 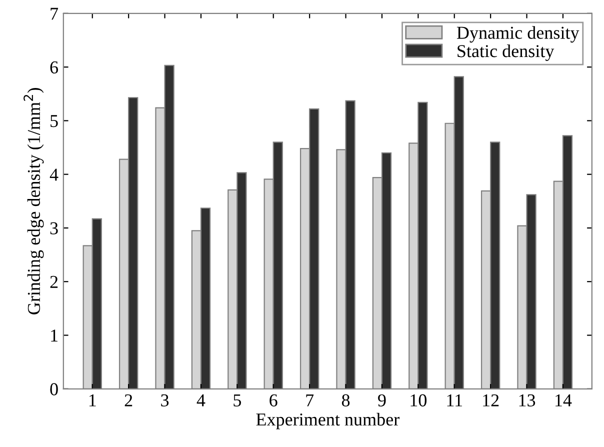 What do you see at coordinates (527, 400) in the screenshot?
I see `x-tick-label: 13` at bounding box center [527, 400].